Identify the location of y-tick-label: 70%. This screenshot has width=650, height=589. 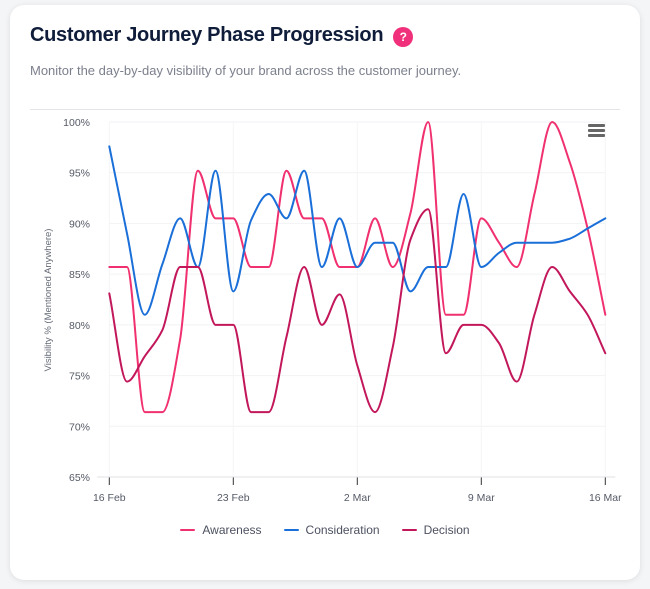
(79, 427).